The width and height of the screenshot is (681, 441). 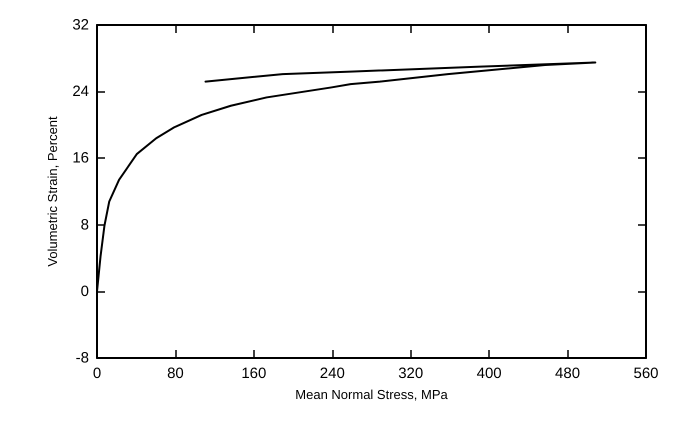 I want to click on y-tick-label: 0, so click(x=84, y=291).